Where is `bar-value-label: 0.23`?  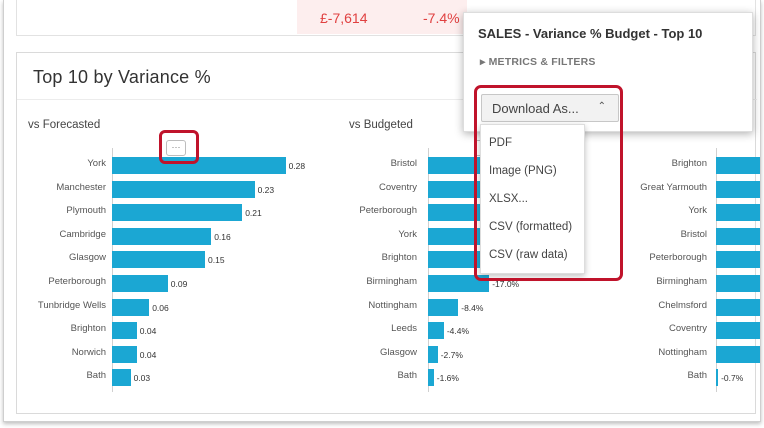
bar-value-label: 0.23 is located at coordinates (266, 189).